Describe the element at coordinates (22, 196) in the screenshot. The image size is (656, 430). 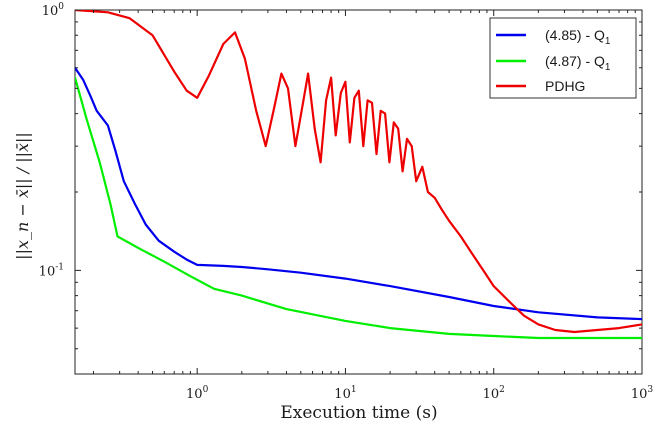
I see `y-axis-title: ||x_n − x̄|| / ||x̄||` at that location.